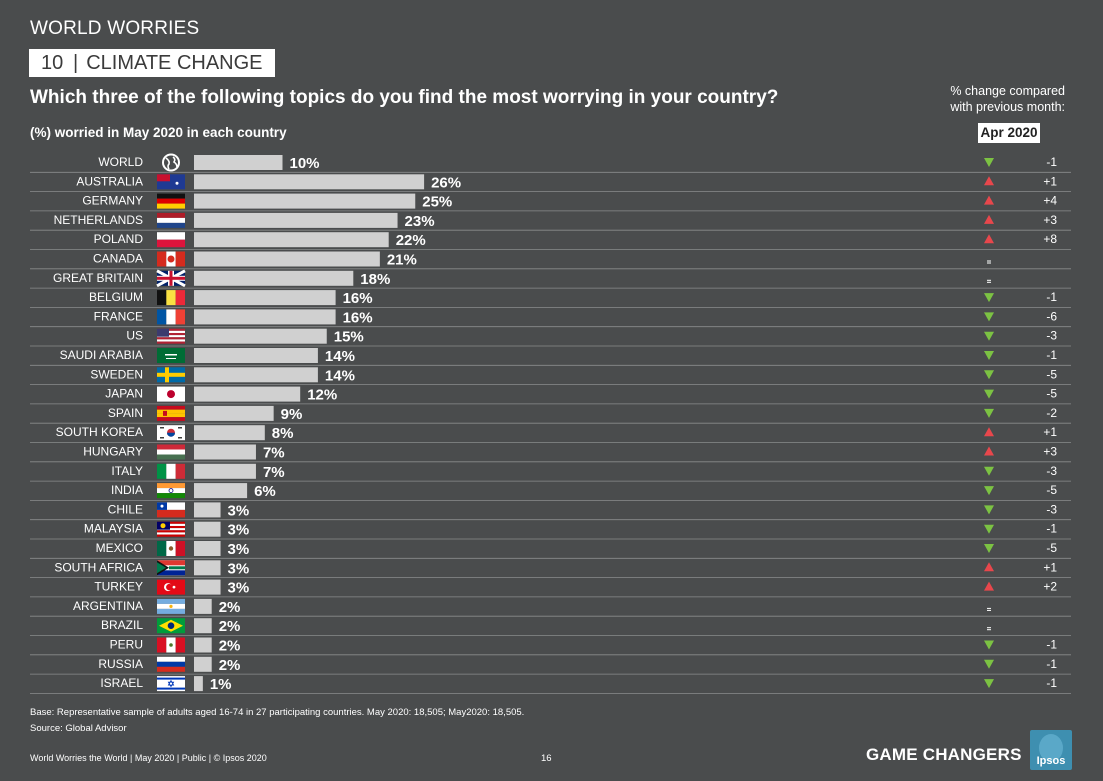 The image size is (1103, 781). What do you see at coordinates (120, 162) in the screenshot?
I see `country-label: WORLD` at bounding box center [120, 162].